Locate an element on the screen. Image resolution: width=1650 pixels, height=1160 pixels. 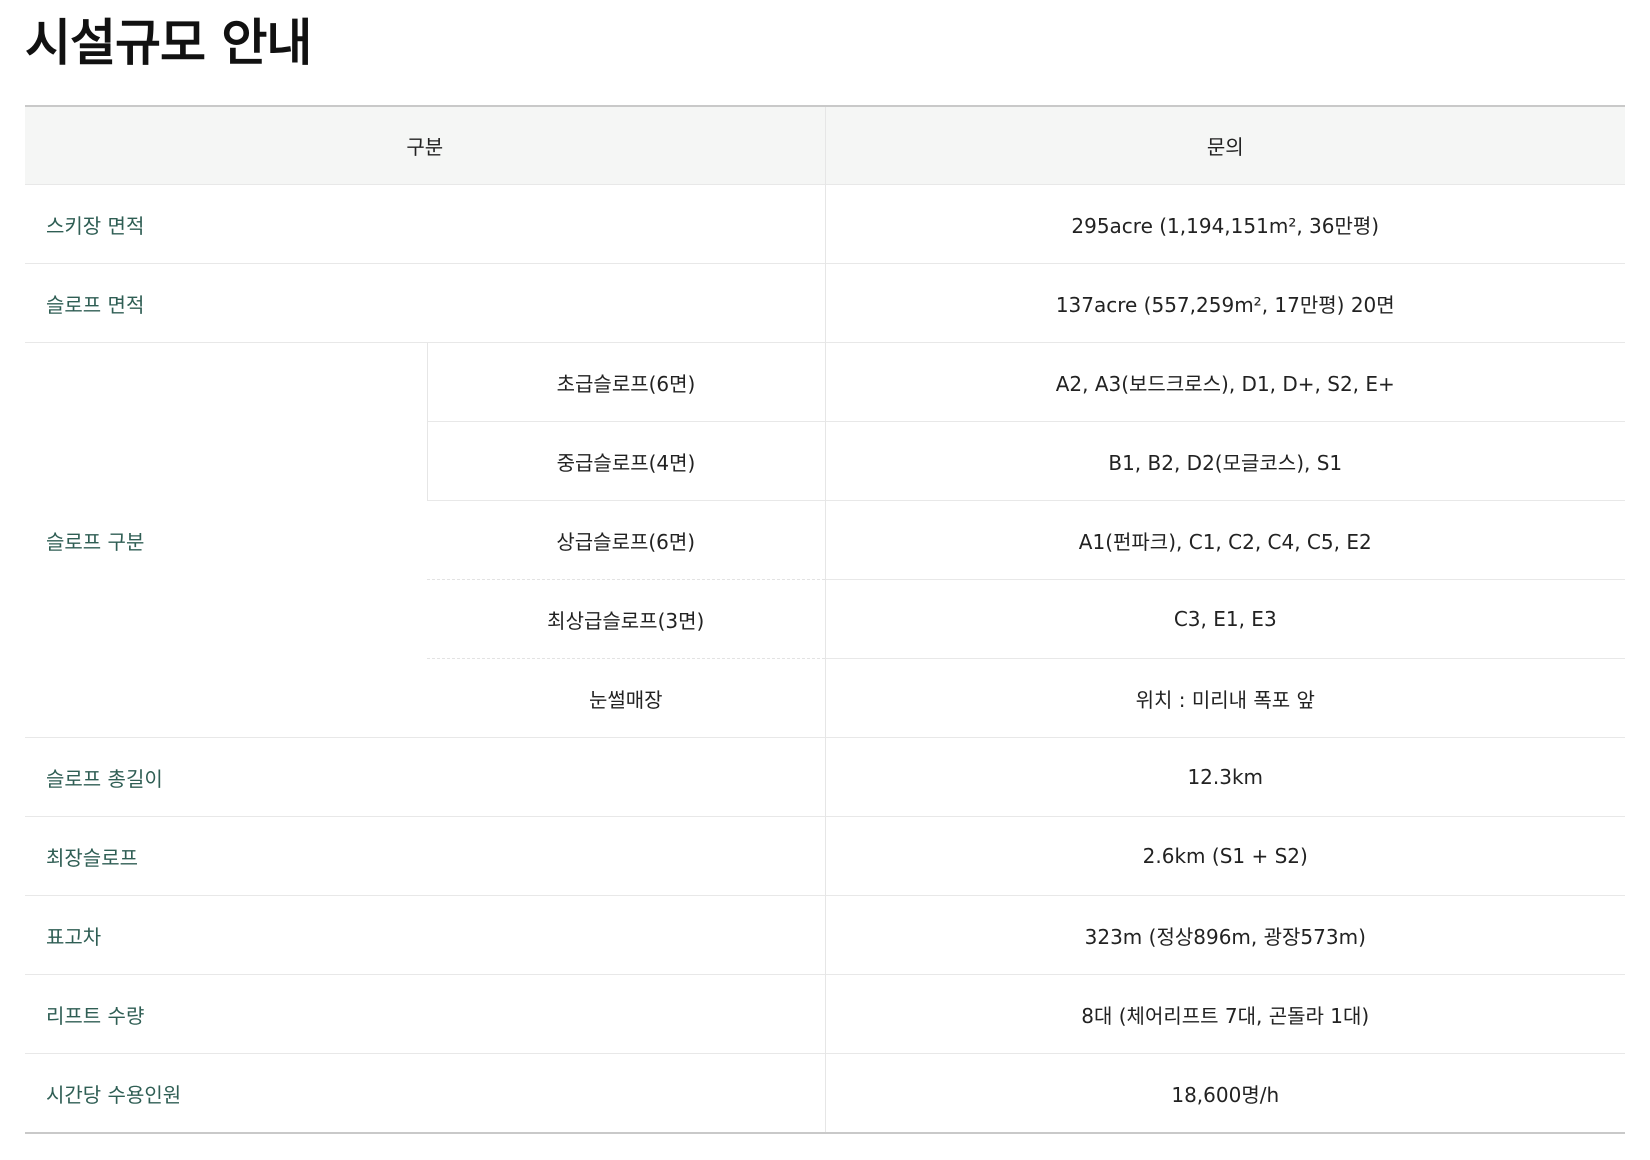
table-row: 리프트 수량 8대 (체어리프트 7대, 곤돌라 1대) is located at coordinates (825, 1014).